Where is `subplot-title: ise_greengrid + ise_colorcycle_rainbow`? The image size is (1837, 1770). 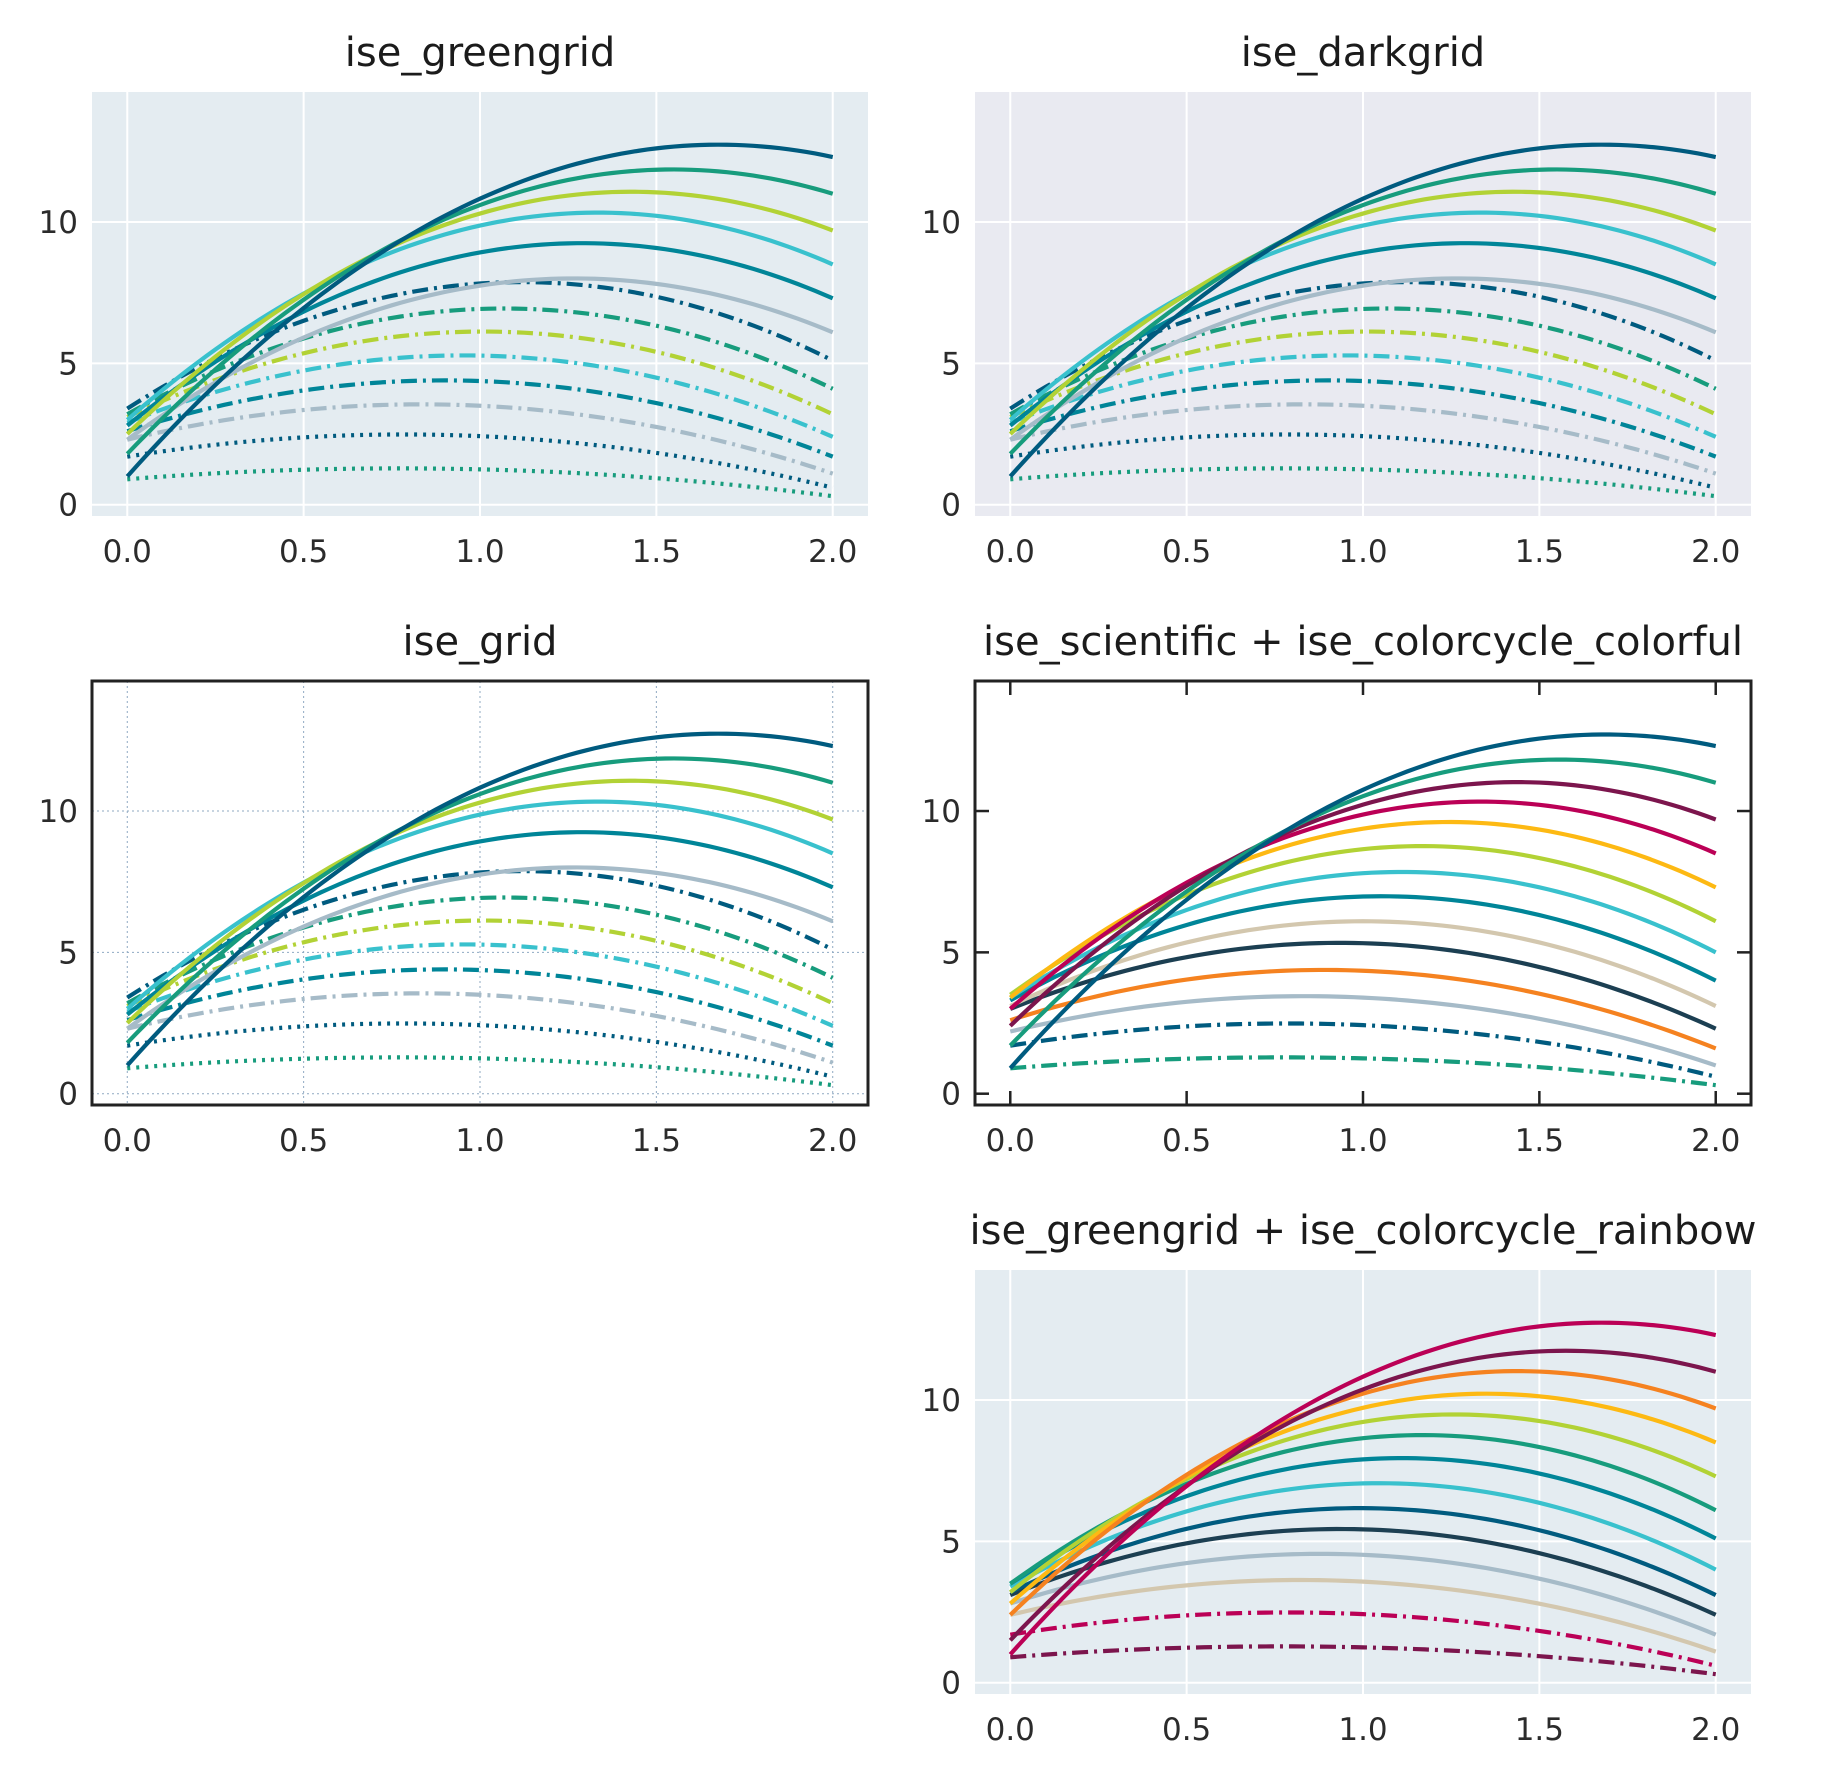
subplot-title: ise_greengrid + ise_colorcycle_rainbow is located at coordinates (1363, 1231).